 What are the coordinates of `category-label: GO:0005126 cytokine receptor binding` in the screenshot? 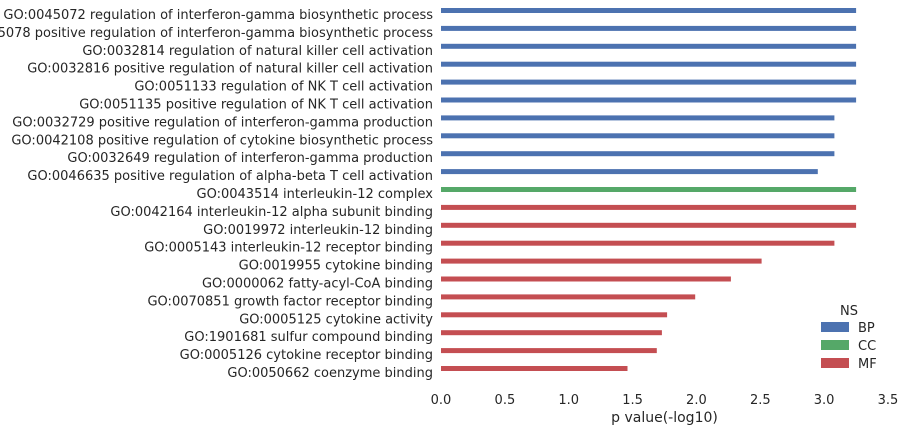 It's located at (306, 355).